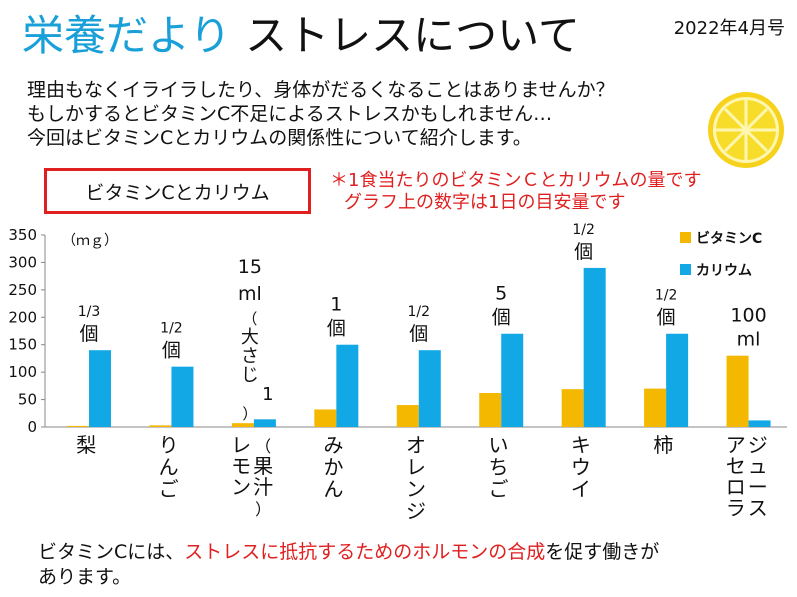 The image size is (797, 597). Describe the element at coordinates (736, 445) in the screenshot. I see `category-label-char: ア` at that location.